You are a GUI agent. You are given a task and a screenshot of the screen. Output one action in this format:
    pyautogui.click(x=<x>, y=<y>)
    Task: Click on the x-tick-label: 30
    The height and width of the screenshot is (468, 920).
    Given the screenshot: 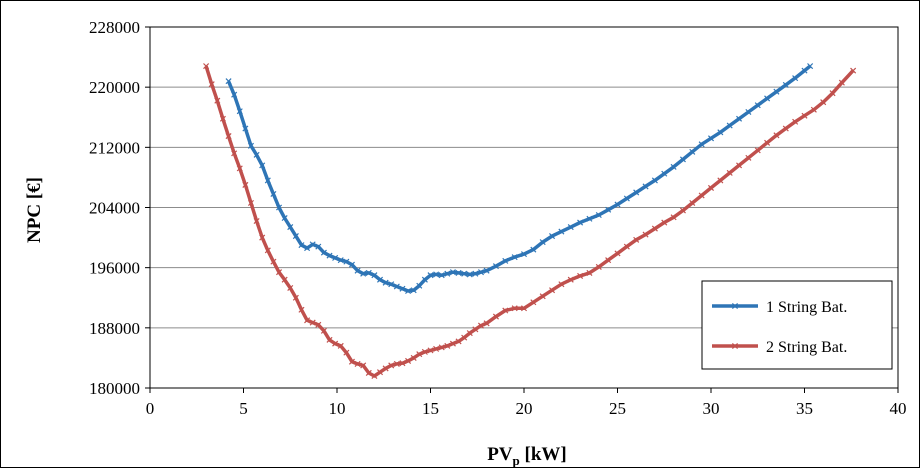 What is the action you would take?
    pyautogui.click(x=711, y=408)
    